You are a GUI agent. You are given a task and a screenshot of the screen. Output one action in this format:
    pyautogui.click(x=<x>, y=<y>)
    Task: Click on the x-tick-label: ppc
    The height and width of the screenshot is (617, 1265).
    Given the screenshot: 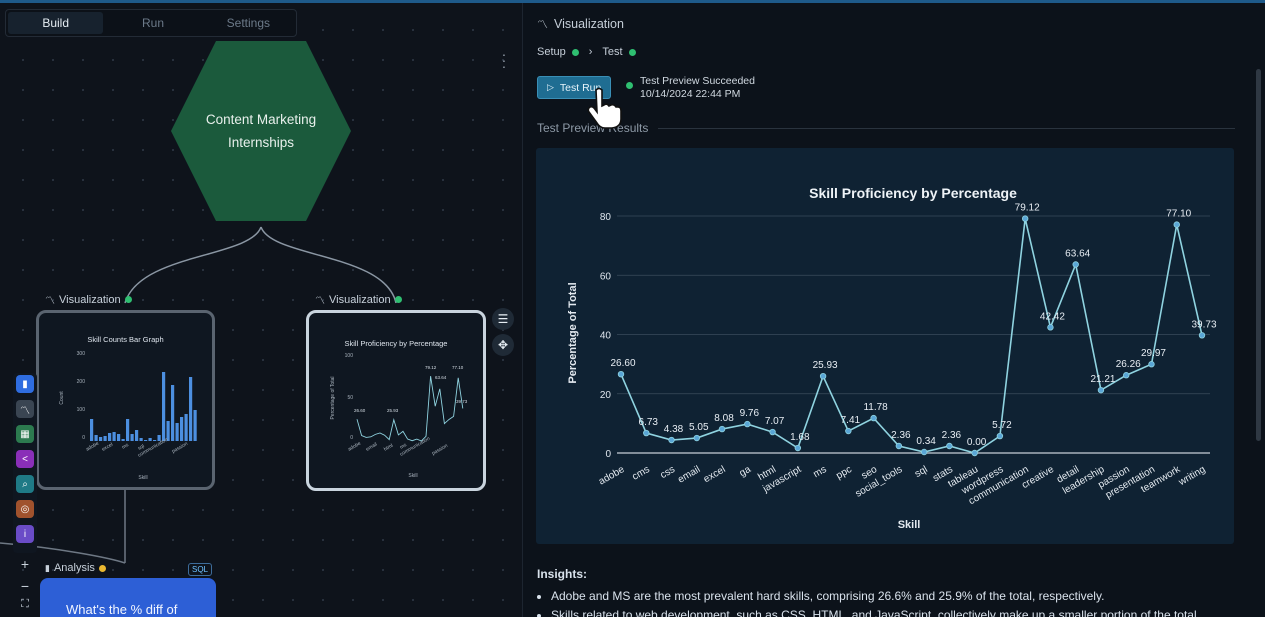 What is the action you would take?
    pyautogui.click(x=843, y=473)
    